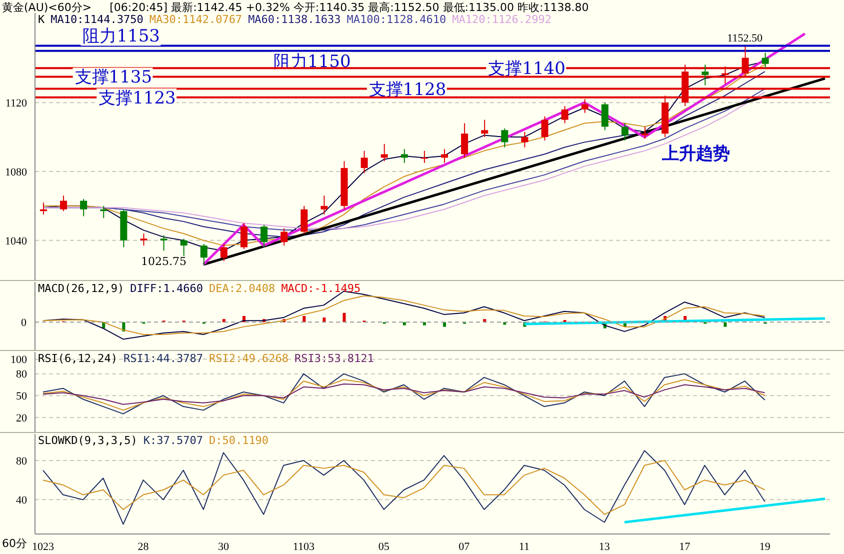  What do you see at coordinates (16, 172) in the screenshot?
I see `y-tick-label: 1080` at bounding box center [16, 172].